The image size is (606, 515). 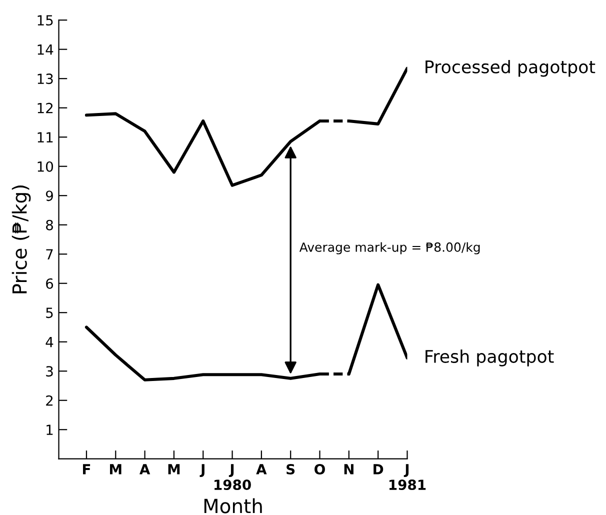 I want to click on y-tick-label: 10, so click(x=45, y=166).